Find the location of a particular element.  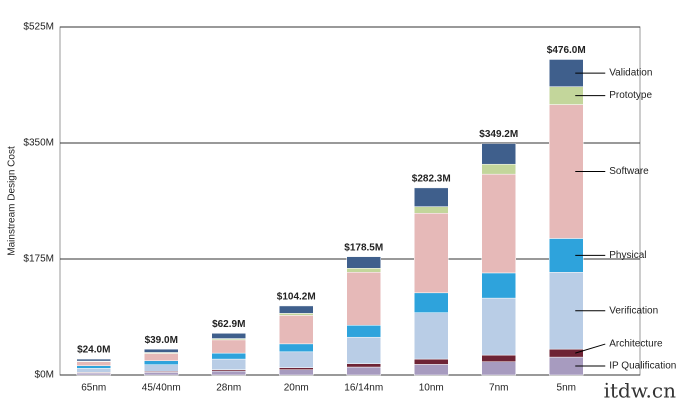

x-tick-label: 45/40nm is located at coordinates (161, 388).